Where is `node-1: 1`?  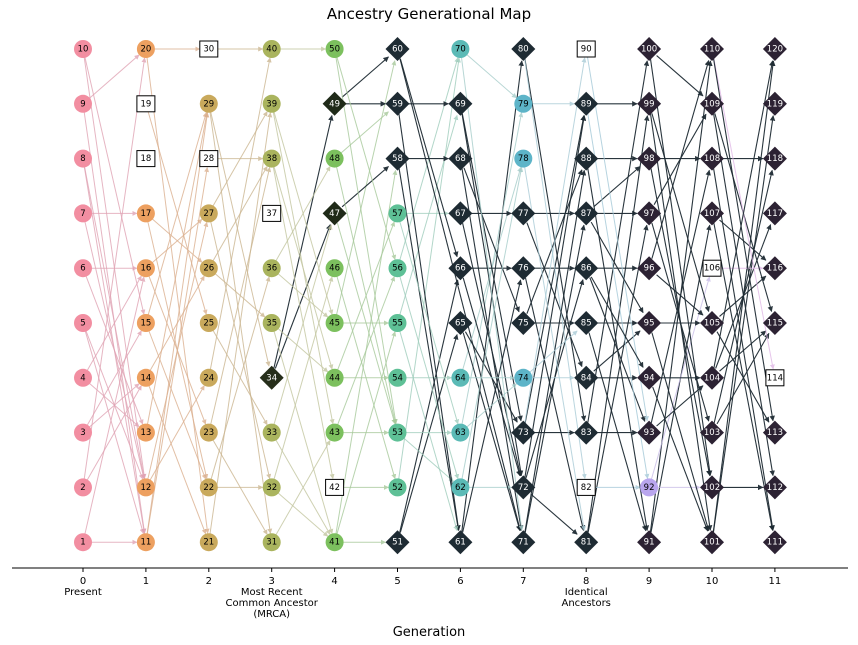 node-1: 1 is located at coordinates (83, 542).